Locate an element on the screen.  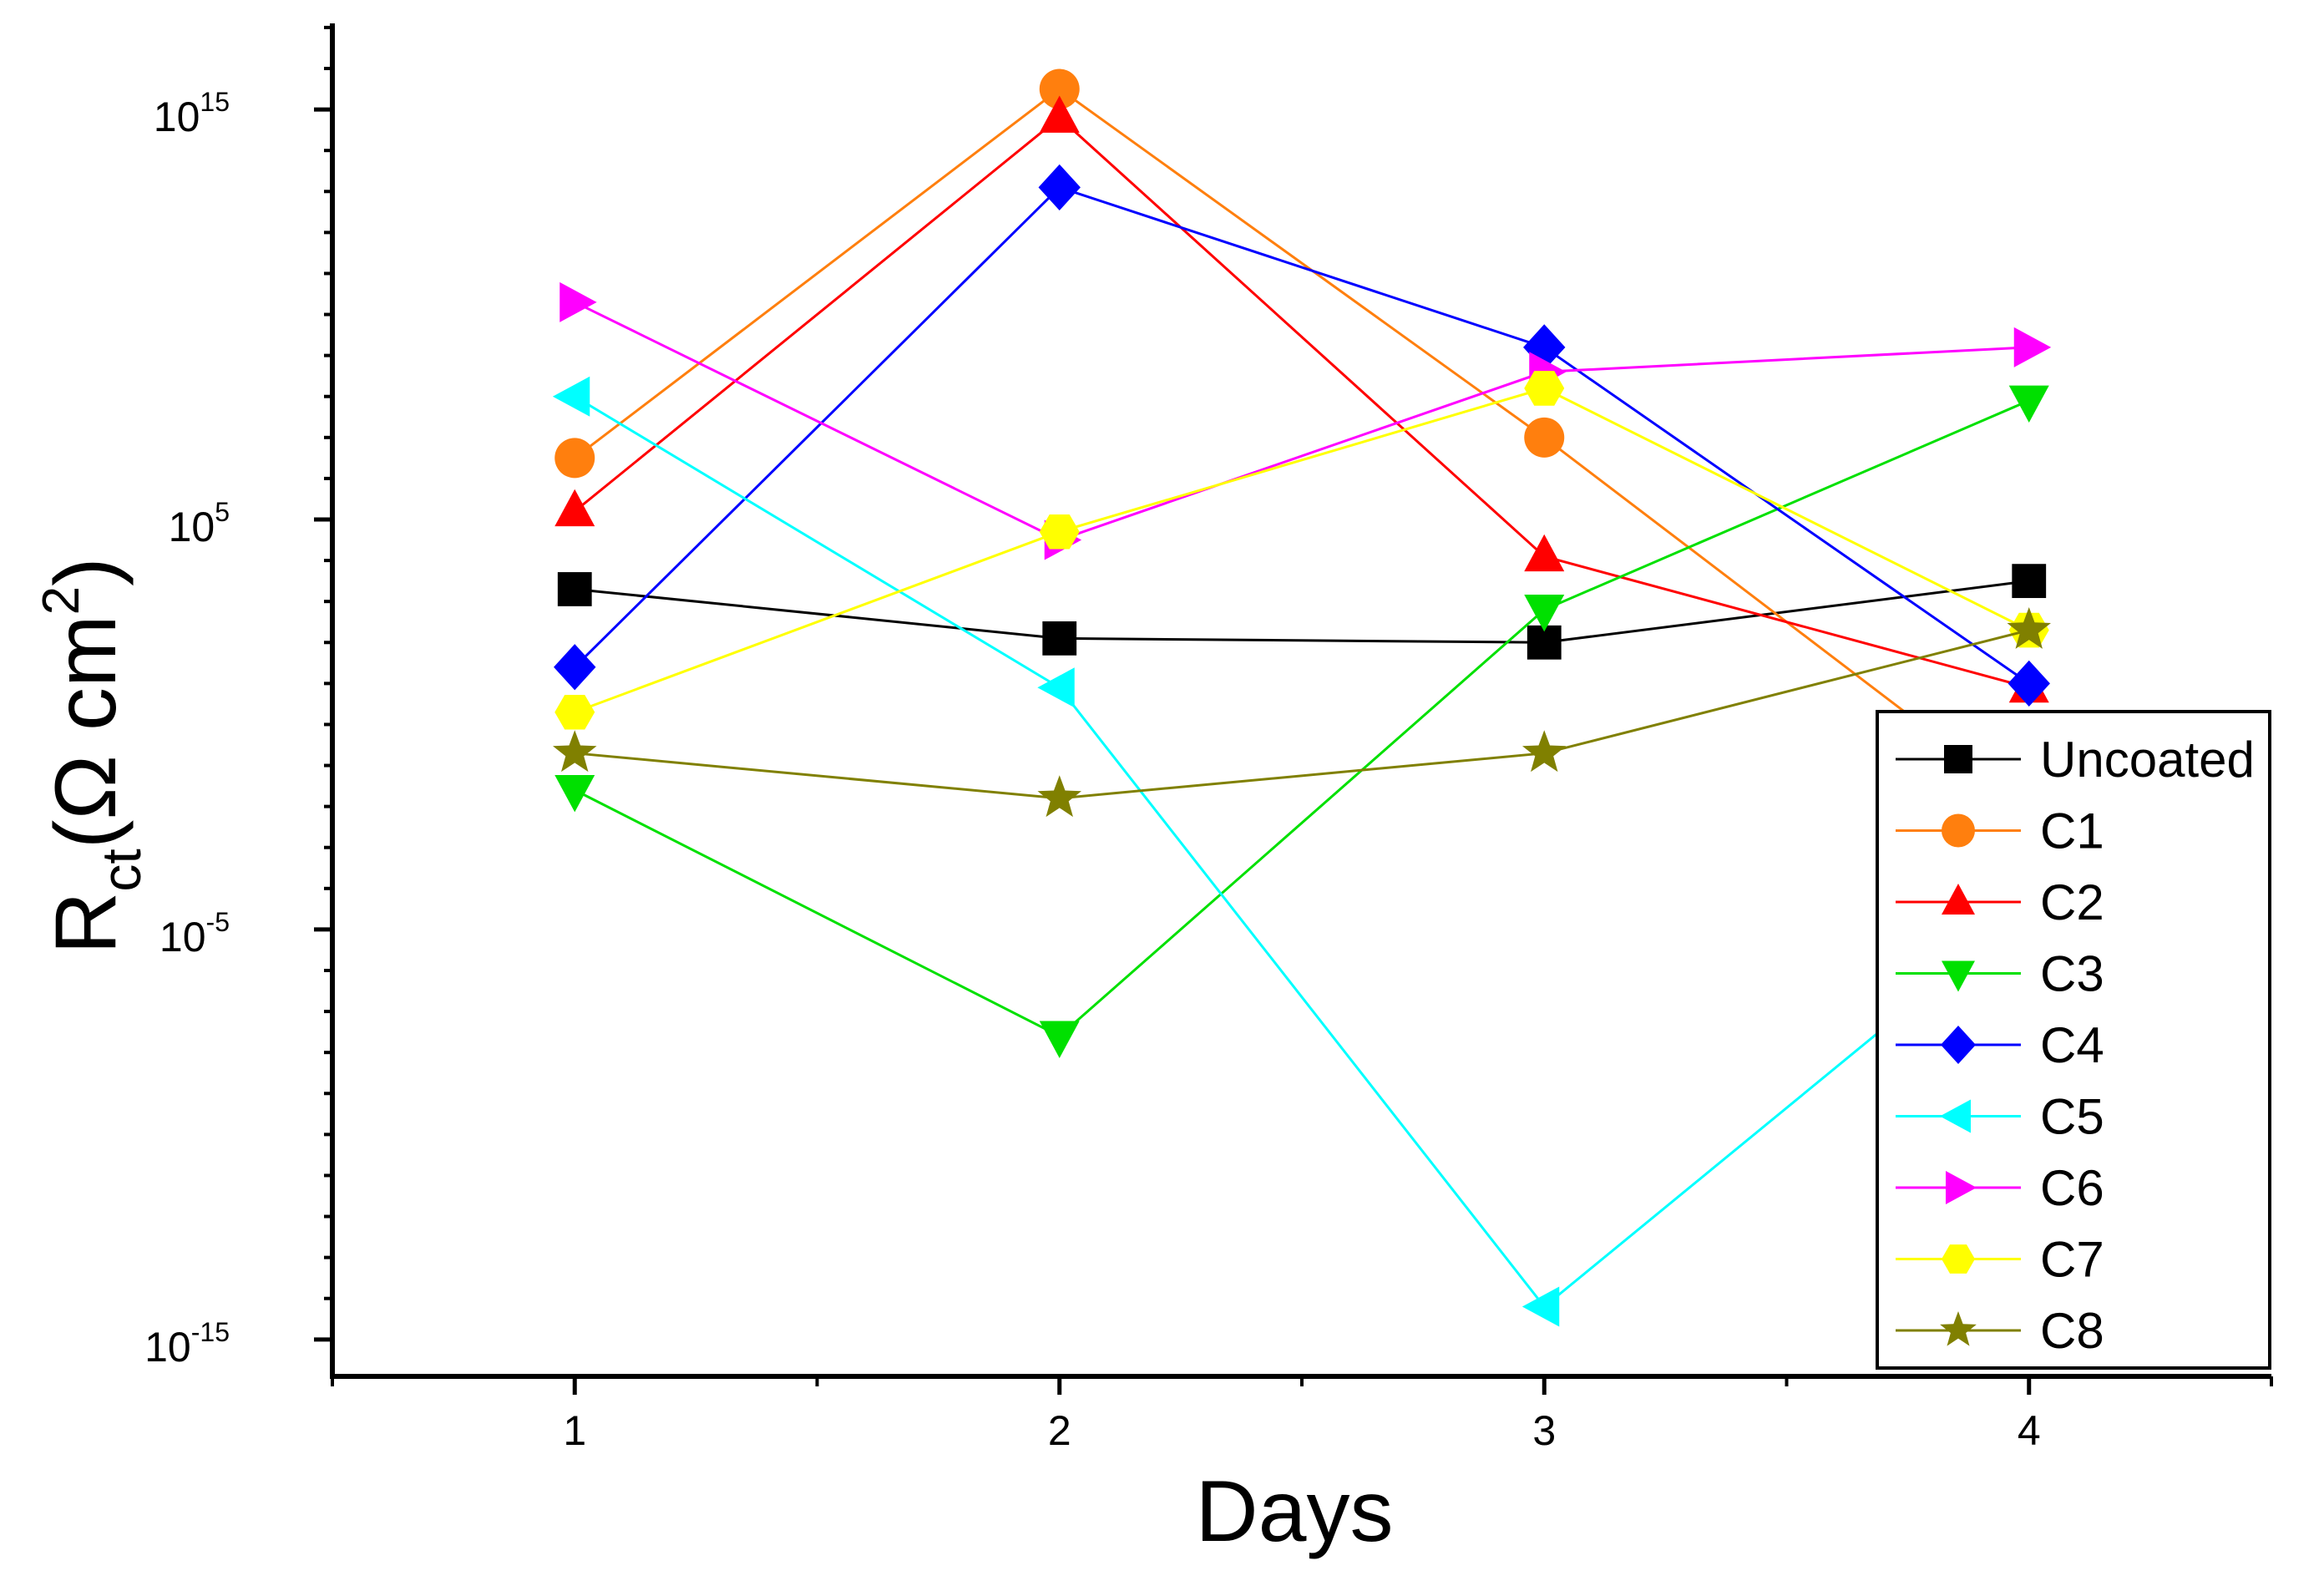
y-axis-title-unit: (Ω cm is located at coordinates (86, 732).